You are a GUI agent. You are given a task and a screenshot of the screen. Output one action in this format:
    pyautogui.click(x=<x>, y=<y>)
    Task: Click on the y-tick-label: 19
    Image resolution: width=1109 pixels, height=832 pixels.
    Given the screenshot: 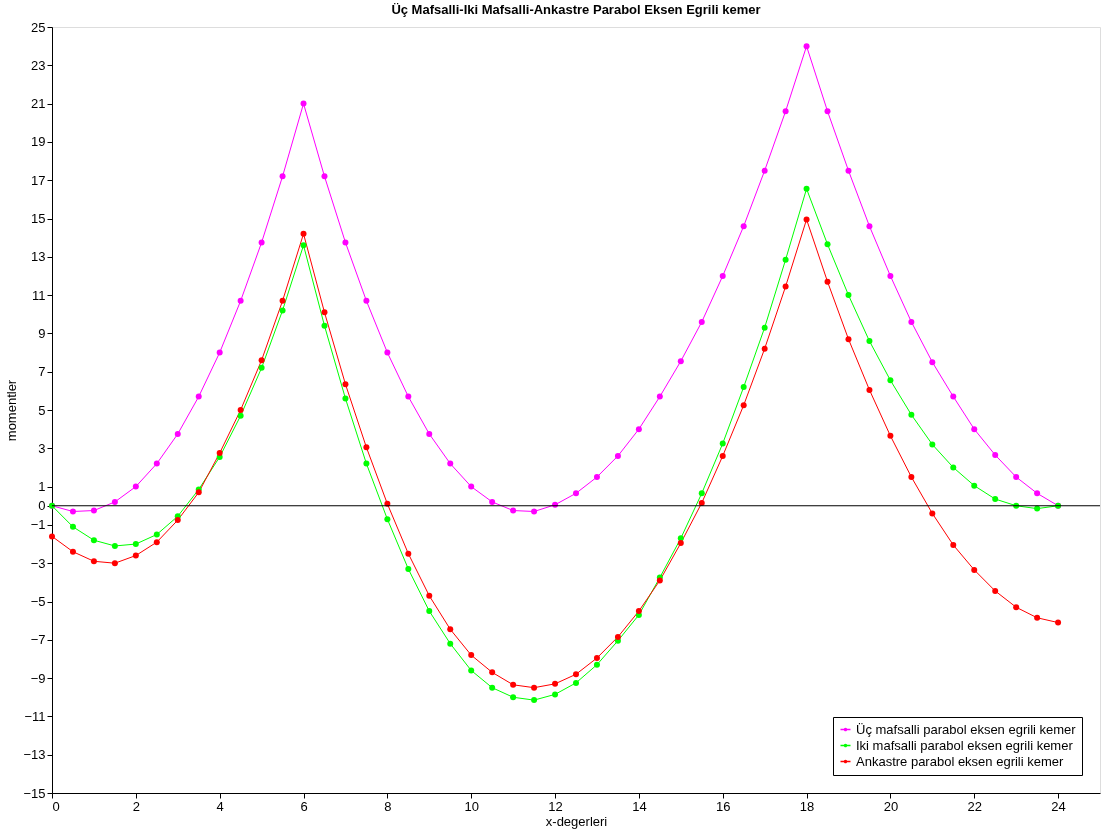 What is the action you would take?
    pyautogui.click(x=38, y=142)
    